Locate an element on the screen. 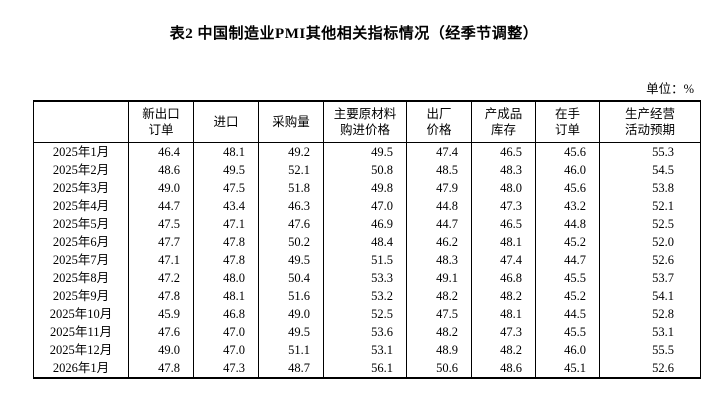  data-cell: 49.1 is located at coordinates (439, 278).